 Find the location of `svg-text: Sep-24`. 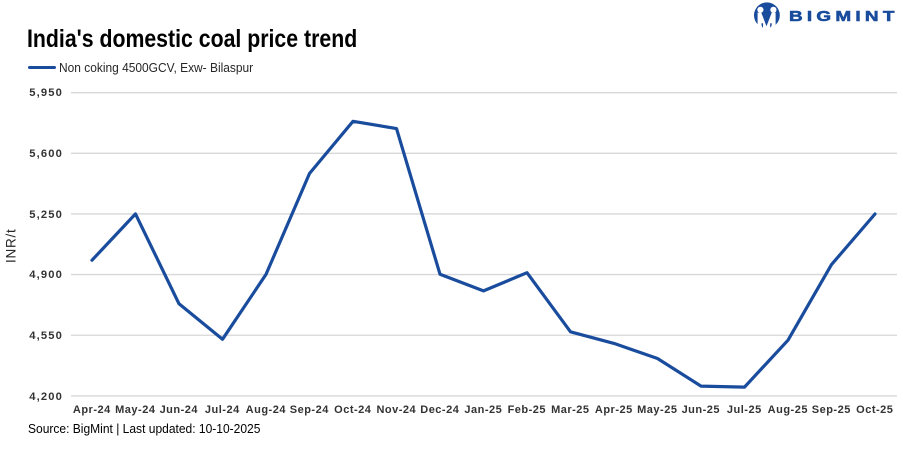

svg-text: Sep-24 is located at coordinates (309, 410).